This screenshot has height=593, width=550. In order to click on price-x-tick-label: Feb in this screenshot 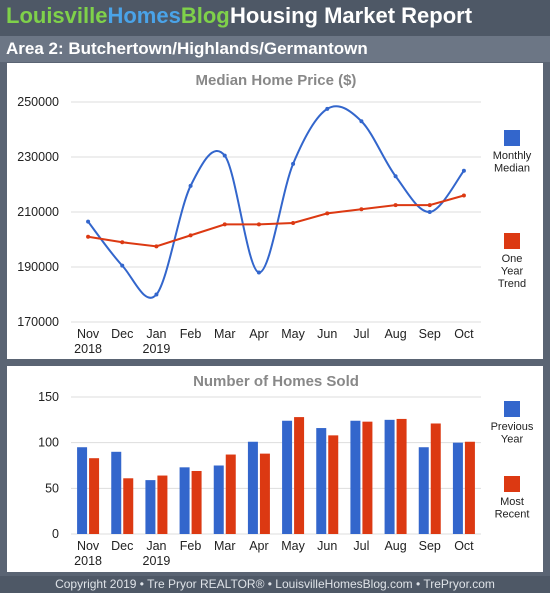, I will do `click(191, 334)`.